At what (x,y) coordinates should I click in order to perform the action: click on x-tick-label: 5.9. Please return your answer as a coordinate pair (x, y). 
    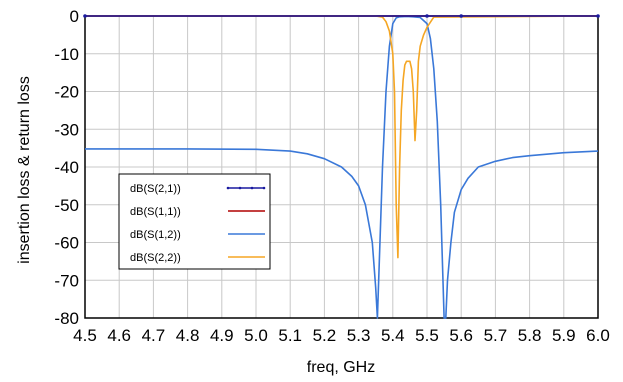
    Looking at the image, I should click on (564, 335).